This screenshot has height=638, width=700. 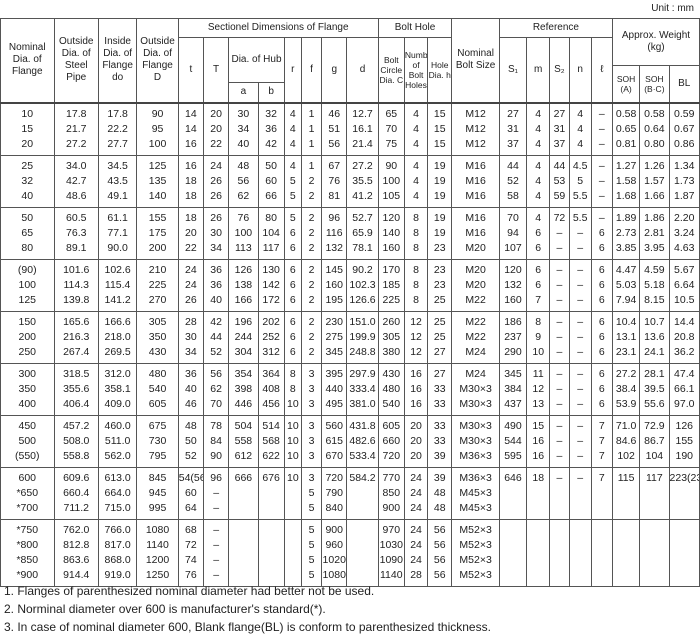 I want to click on table-cell: 20, so click(x=216, y=112).